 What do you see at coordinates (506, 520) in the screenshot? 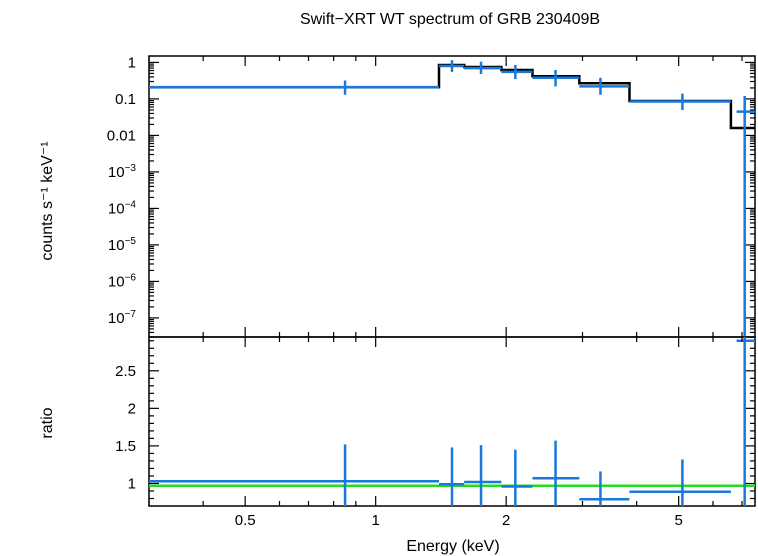
I see `x-tick-label: 2` at bounding box center [506, 520].